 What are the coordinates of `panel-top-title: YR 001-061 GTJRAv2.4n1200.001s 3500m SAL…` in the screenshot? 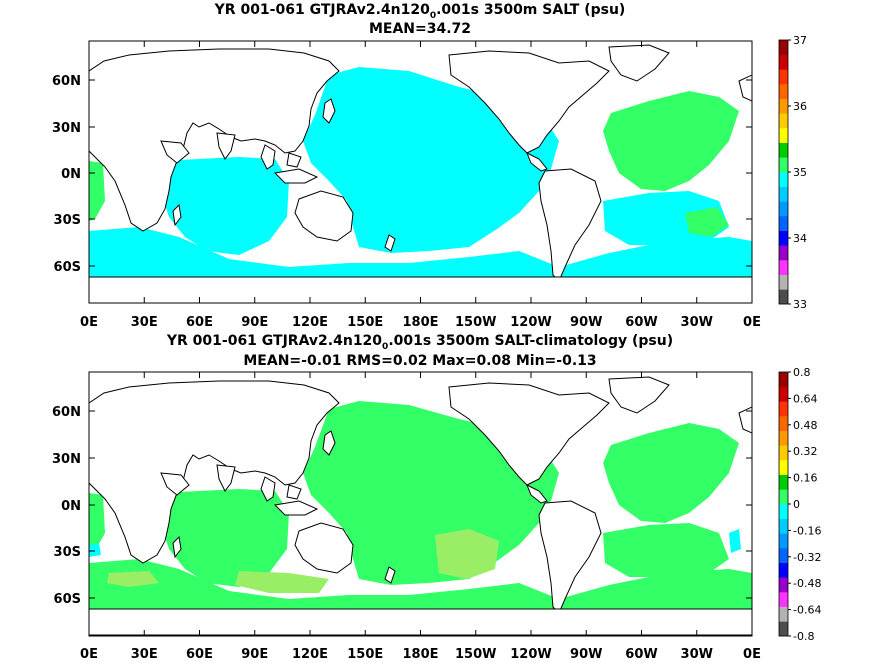 It's located at (420, 11).